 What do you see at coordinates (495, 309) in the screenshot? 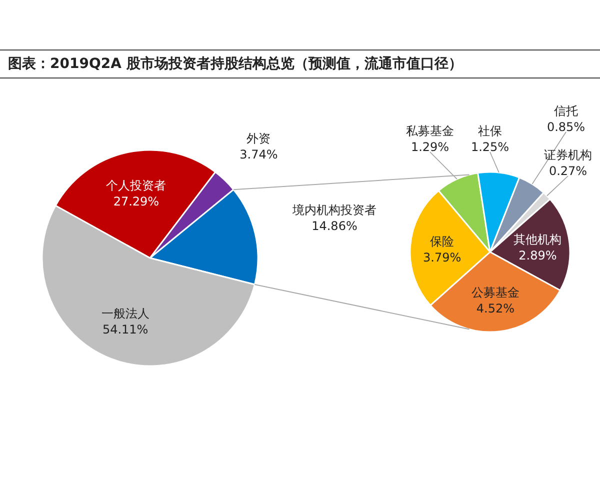
I see `data-label: 4.52%` at bounding box center [495, 309].